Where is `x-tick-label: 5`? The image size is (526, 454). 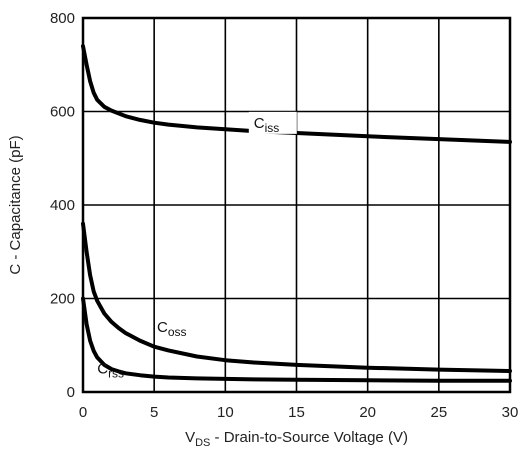 x-tick-label: 5 is located at coordinates (154, 412).